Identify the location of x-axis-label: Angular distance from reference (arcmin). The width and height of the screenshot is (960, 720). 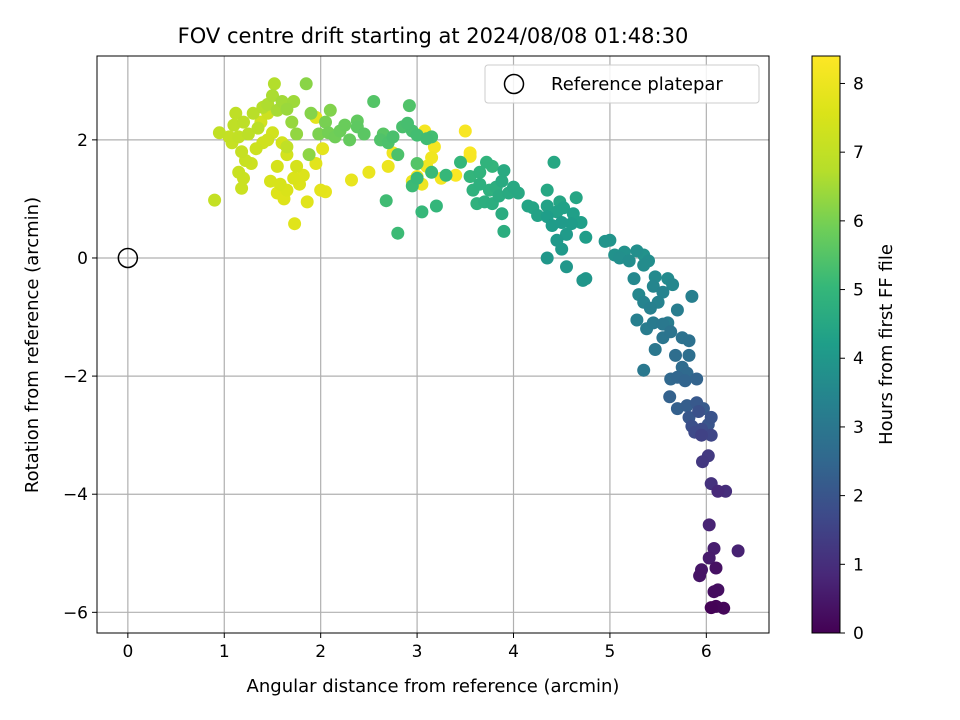
(433, 686).